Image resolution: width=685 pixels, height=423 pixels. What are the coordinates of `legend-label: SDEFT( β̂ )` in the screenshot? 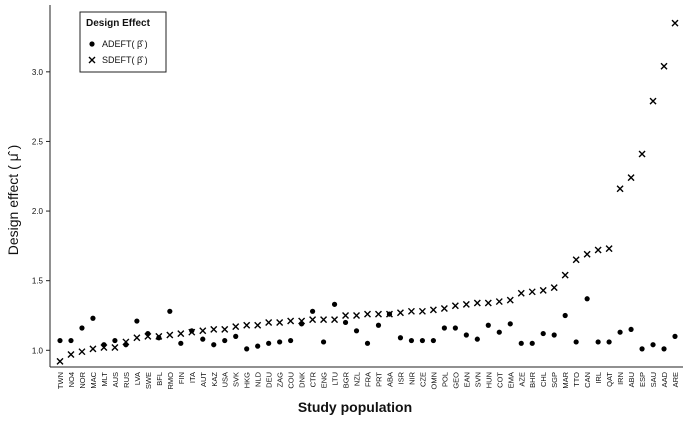 It's located at (125, 60).